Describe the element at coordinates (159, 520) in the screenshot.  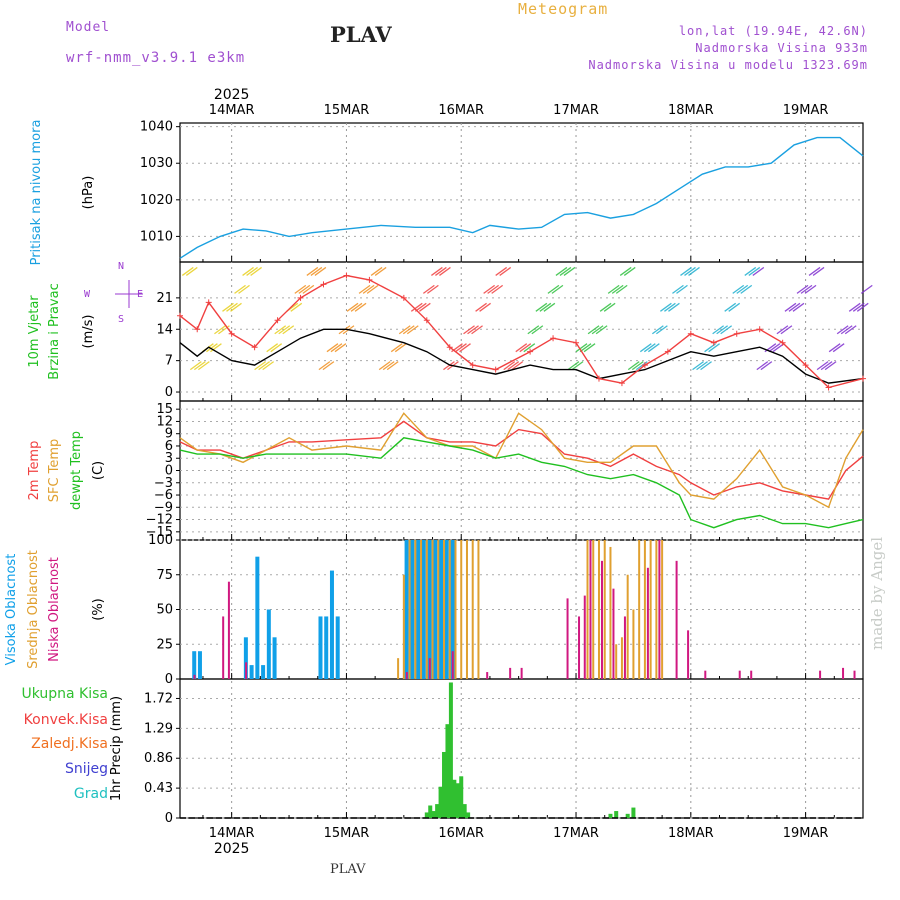
I see `y-tick-label: −12` at that location.